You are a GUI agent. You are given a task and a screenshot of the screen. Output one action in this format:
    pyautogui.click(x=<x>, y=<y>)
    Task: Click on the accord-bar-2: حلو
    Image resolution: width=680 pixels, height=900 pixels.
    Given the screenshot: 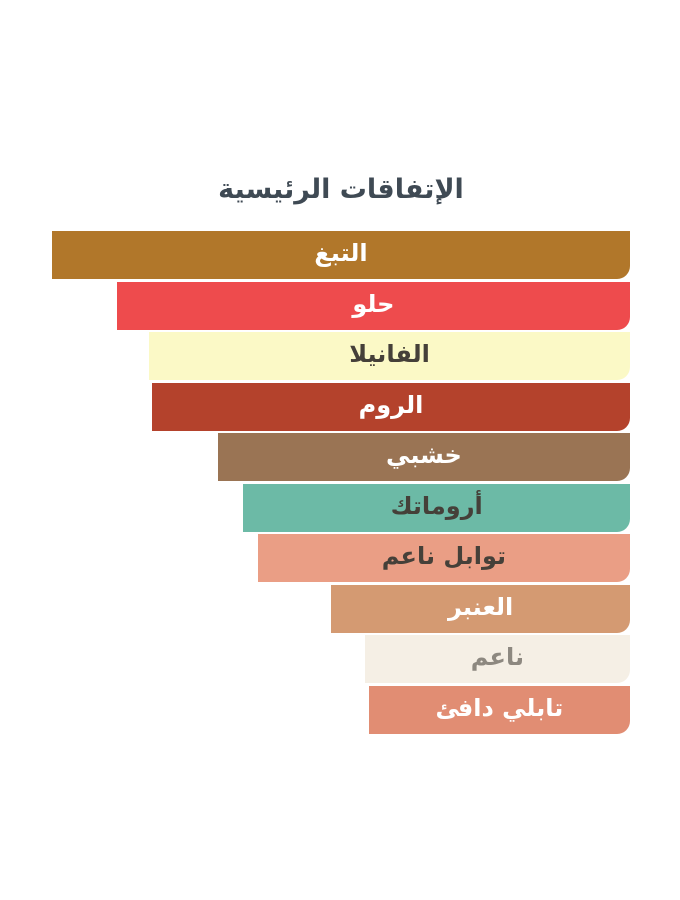 What is the action you would take?
    pyautogui.click(x=373, y=305)
    